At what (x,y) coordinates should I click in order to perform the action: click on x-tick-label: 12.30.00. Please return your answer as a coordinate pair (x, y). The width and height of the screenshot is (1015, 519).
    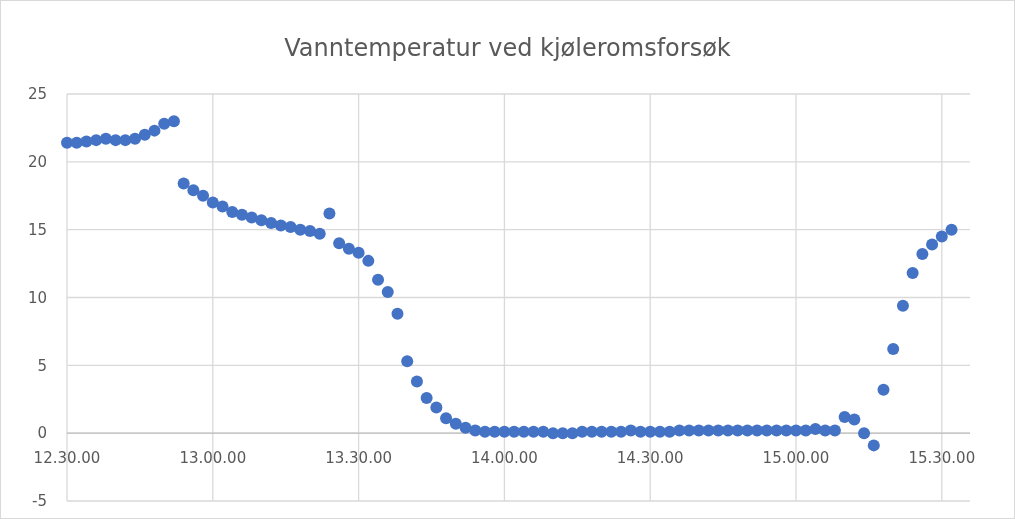
    Looking at the image, I should click on (67, 458).